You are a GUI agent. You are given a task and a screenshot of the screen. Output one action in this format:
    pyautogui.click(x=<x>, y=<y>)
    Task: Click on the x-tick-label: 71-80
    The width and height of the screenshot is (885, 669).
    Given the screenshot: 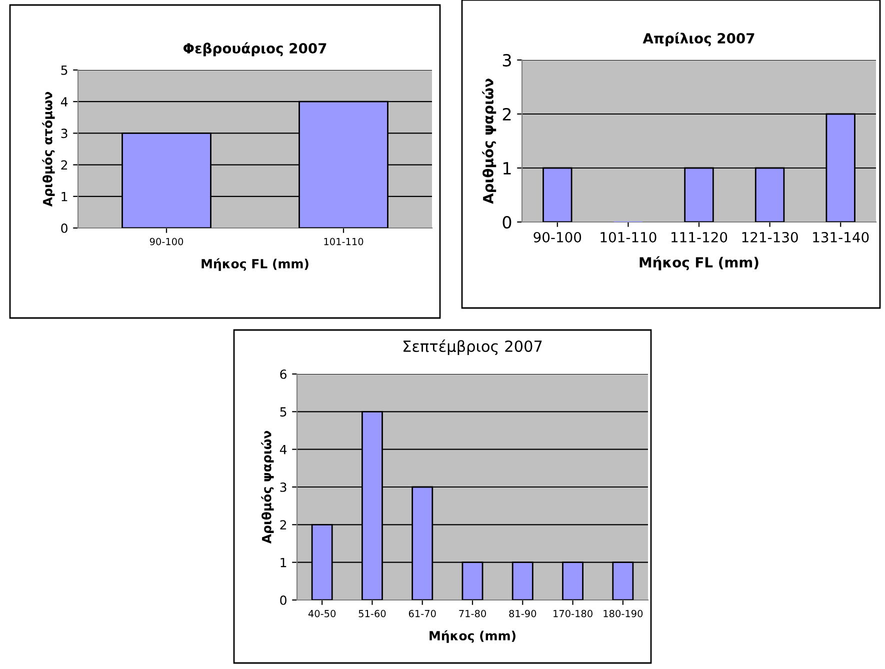 What is the action you would take?
    pyautogui.click(x=472, y=614)
    